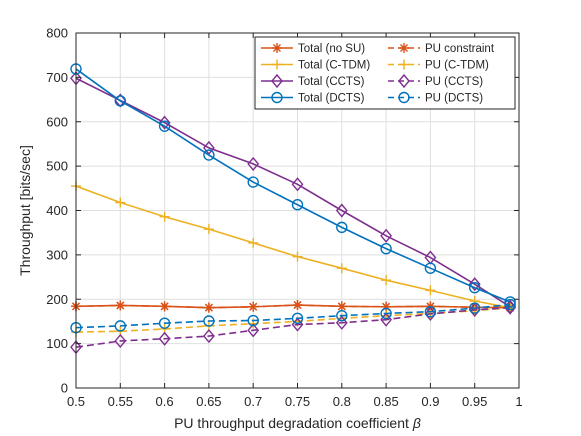 This screenshot has height=436, width=581. Describe the element at coordinates (57, 254) in the screenshot. I see `y-tick-label: 300` at that location.